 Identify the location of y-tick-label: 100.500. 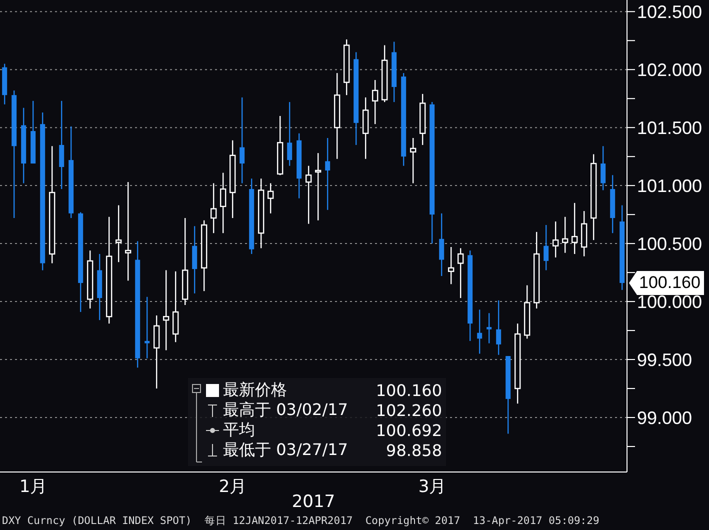
(669, 244).